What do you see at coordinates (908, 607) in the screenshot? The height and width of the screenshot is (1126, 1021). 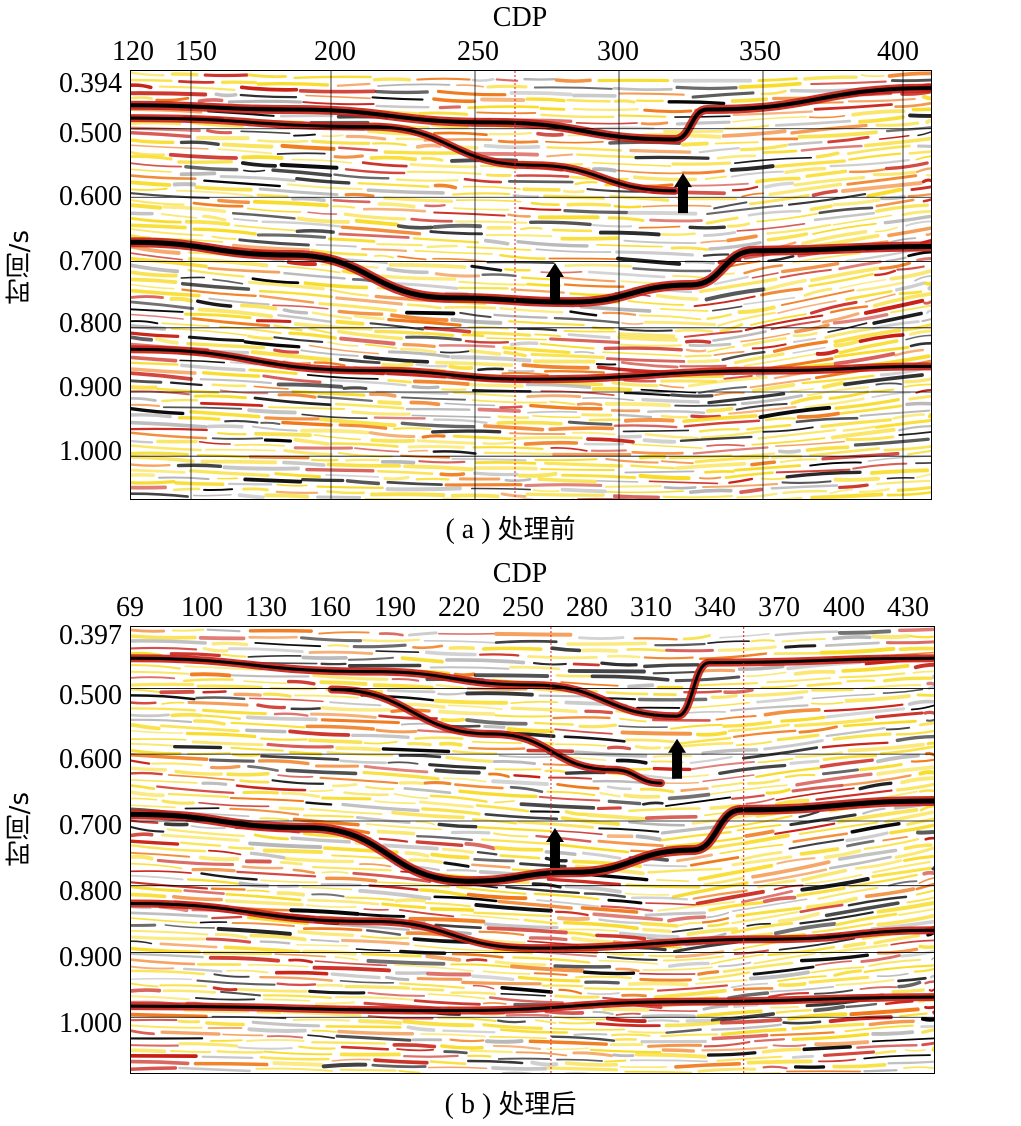 I see `x-tick-label: 430` at bounding box center [908, 607].